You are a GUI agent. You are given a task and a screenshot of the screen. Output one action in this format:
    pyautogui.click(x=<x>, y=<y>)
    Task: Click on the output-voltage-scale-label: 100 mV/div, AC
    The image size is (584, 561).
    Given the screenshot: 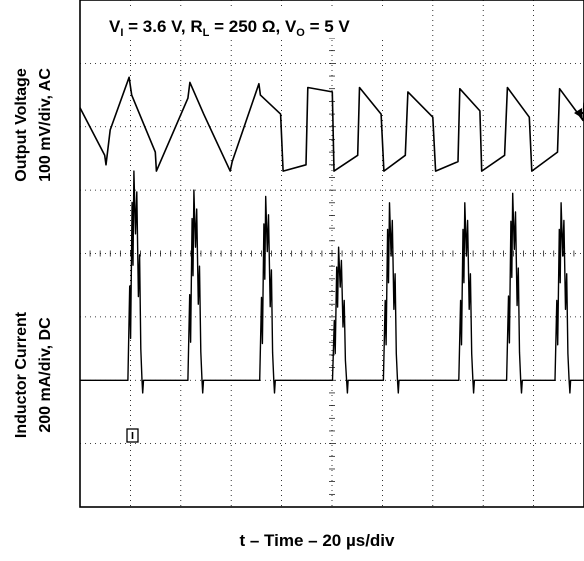 What is the action you would take?
    pyautogui.click(x=45, y=125)
    